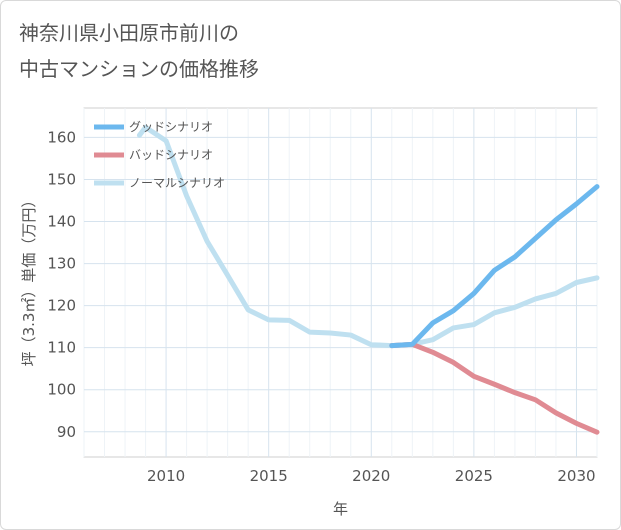 This screenshot has width=621, height=530. I want to click on x-tick-label: 2010, so click(166, 476).